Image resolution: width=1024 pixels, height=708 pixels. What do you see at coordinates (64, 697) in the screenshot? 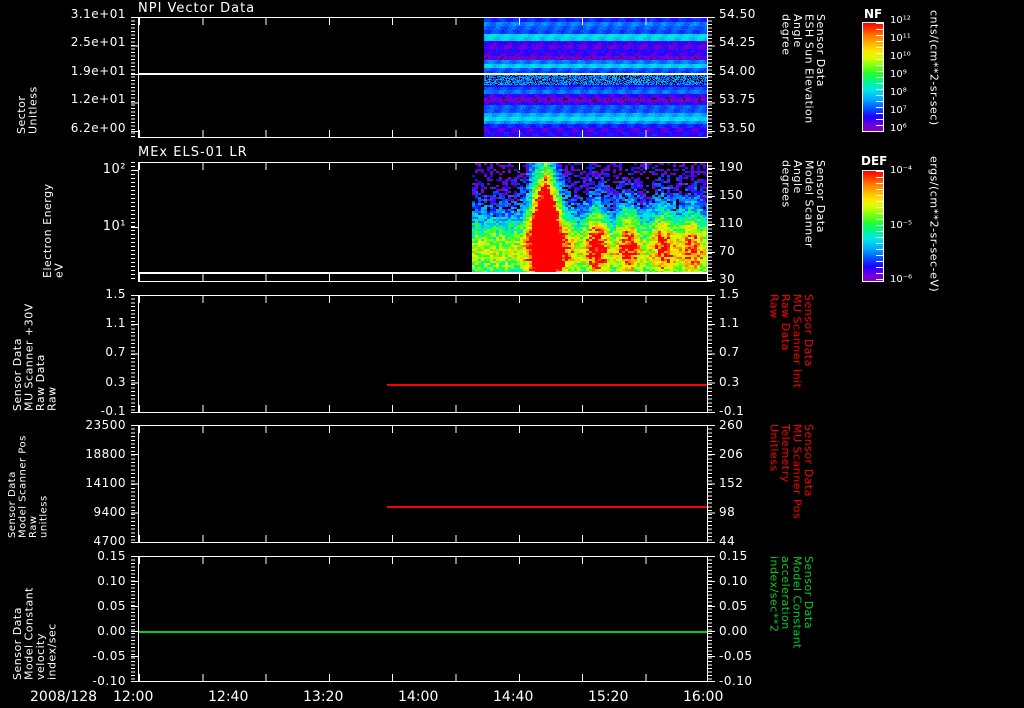
I see `time-axis-date: 2008/128` at bounding box center [64, 697].